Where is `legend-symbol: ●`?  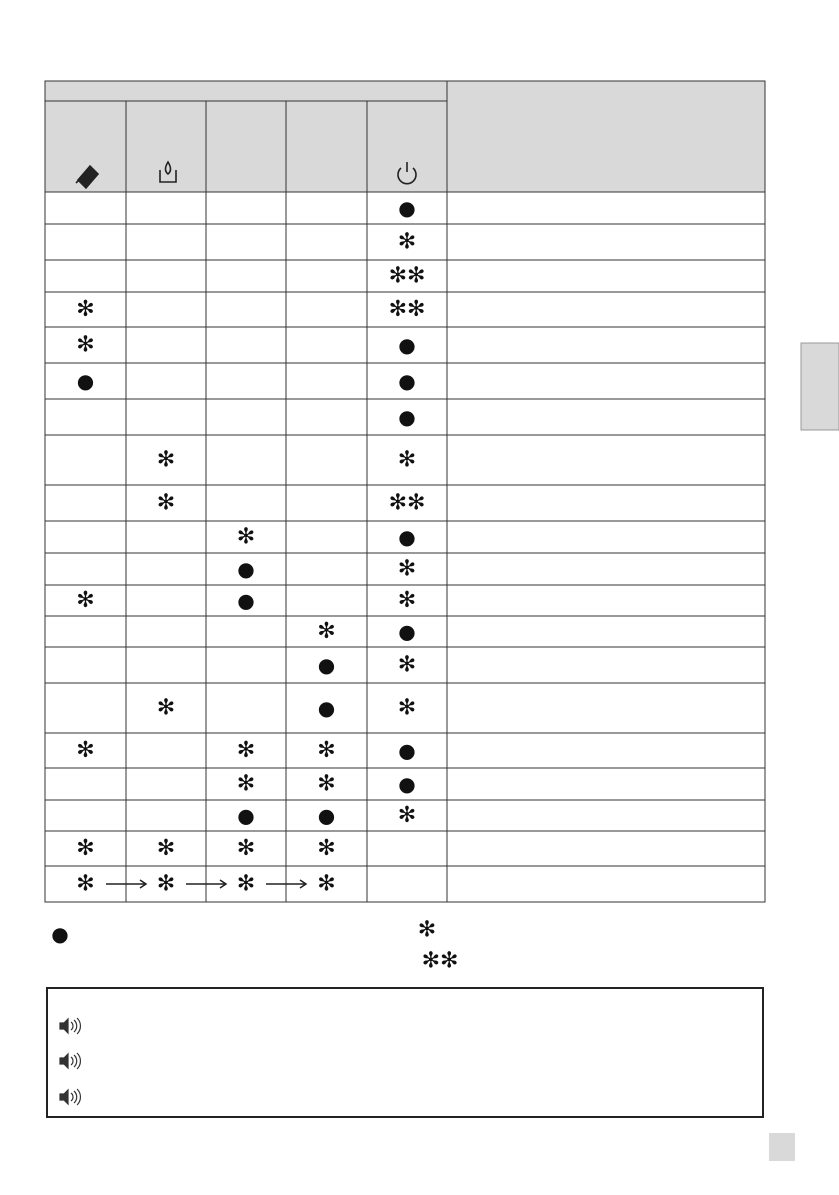 legend-symbol: ● is located at coordinates (59, 934).